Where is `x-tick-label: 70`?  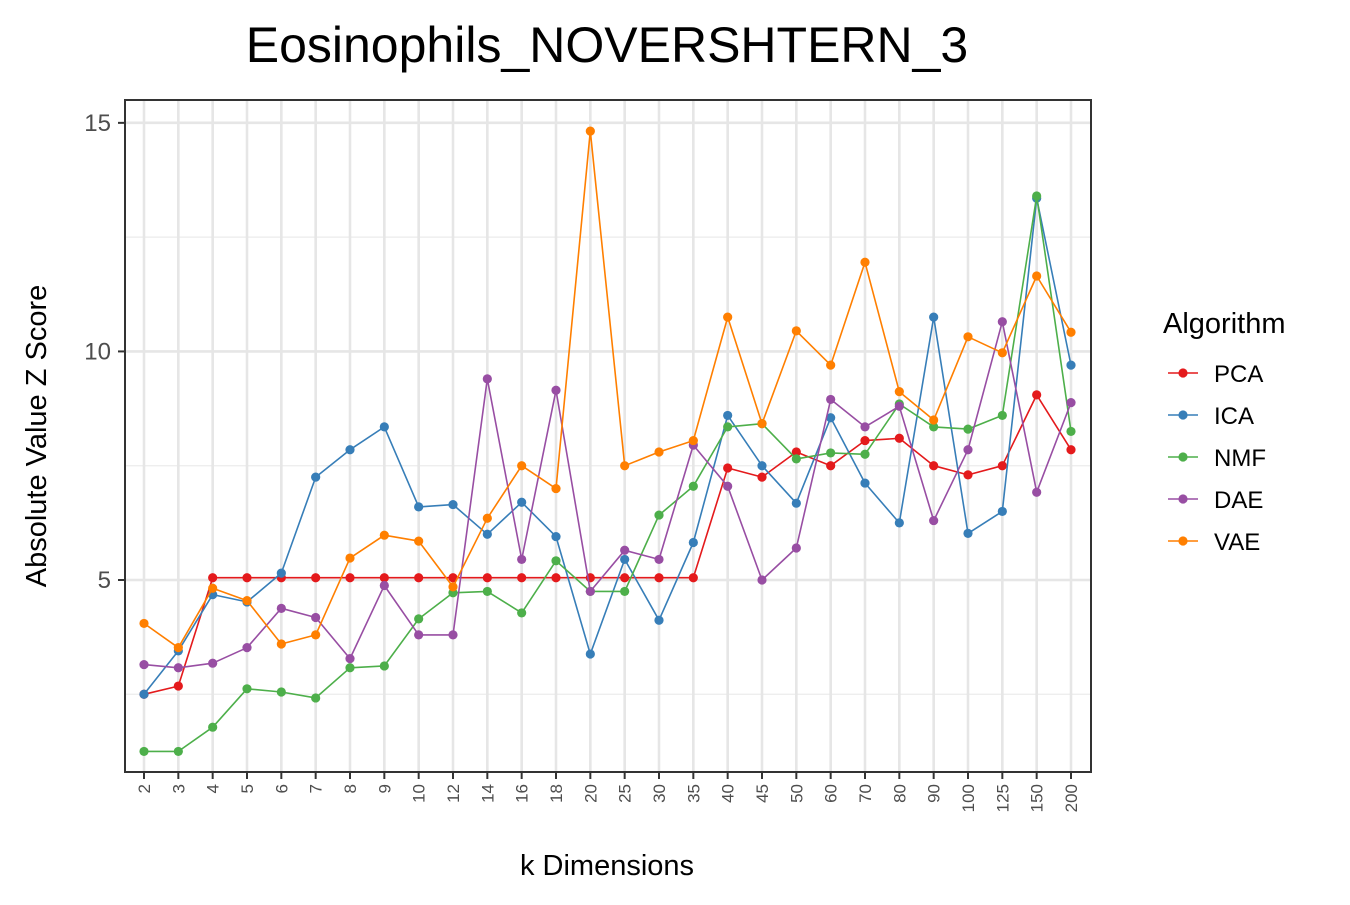
x-tick-label: 70 is located at coordinates (865, 793).